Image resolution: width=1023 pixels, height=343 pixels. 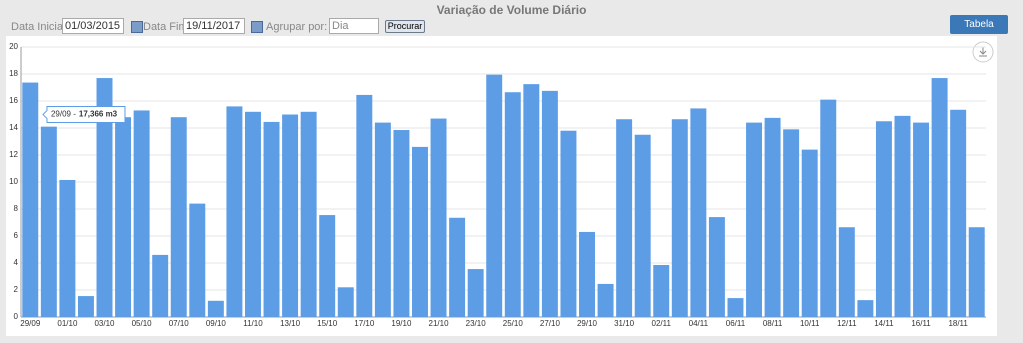 I want to click on y-tick-label: 0, so click(x=16, y=316).